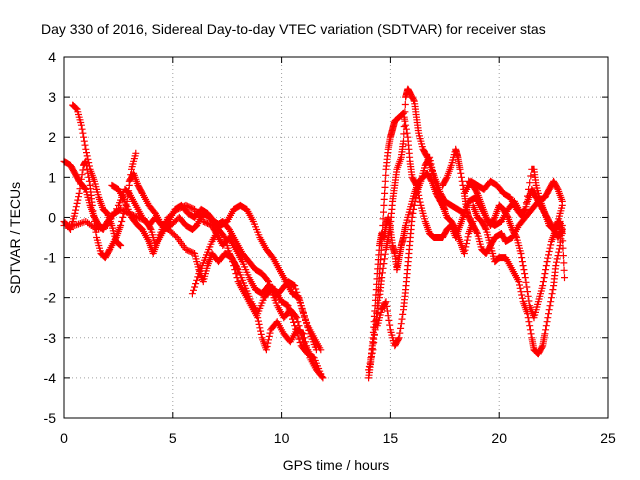  What do you see at coordinates (391, 438) in the screenshot?
I see `x-tick-label: 15` at bounding box center [391, 438].